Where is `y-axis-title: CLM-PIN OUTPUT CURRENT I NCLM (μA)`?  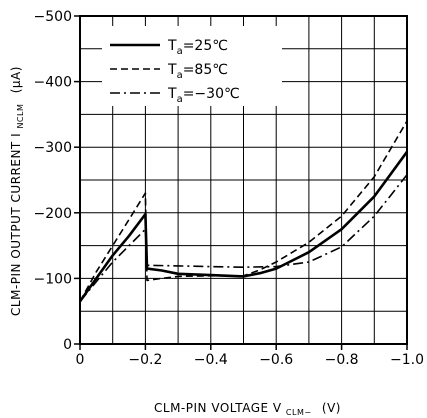 y-axis-title: CLM-PIN OUTPUT CURRENT I NCLM (μA) is located at coordinates (17, 191).